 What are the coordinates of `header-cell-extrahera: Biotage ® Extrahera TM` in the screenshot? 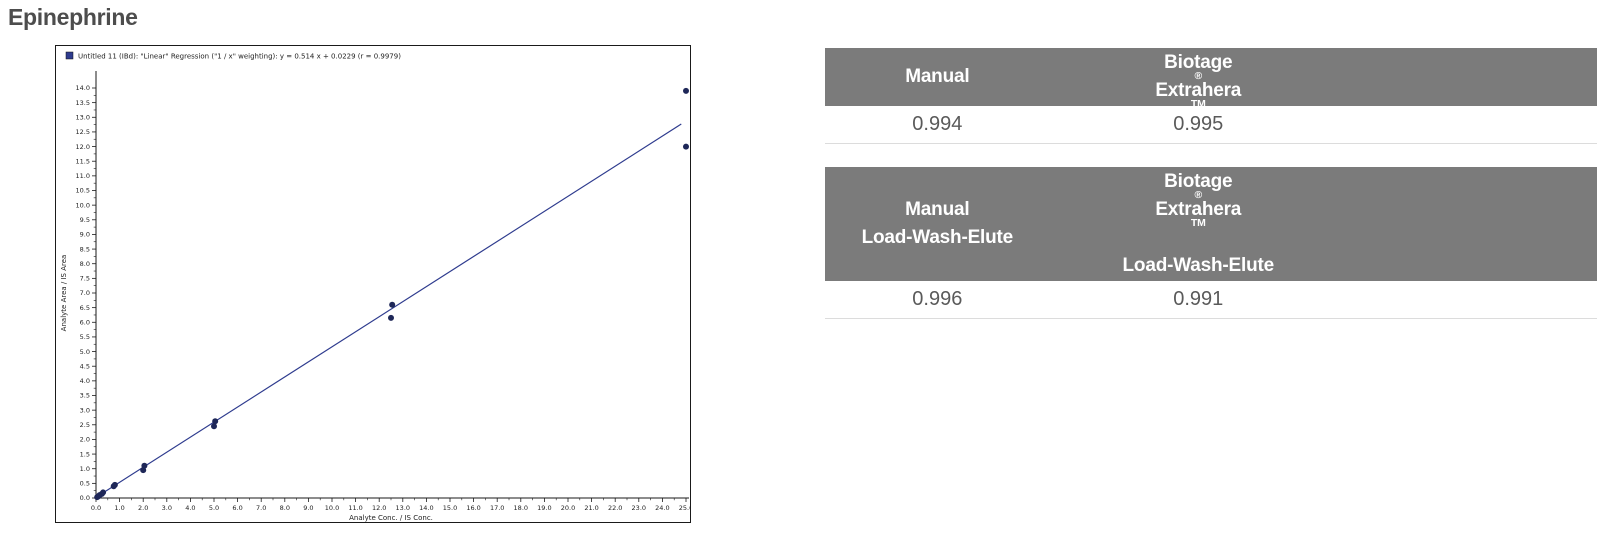 It's located at (1198, 81).